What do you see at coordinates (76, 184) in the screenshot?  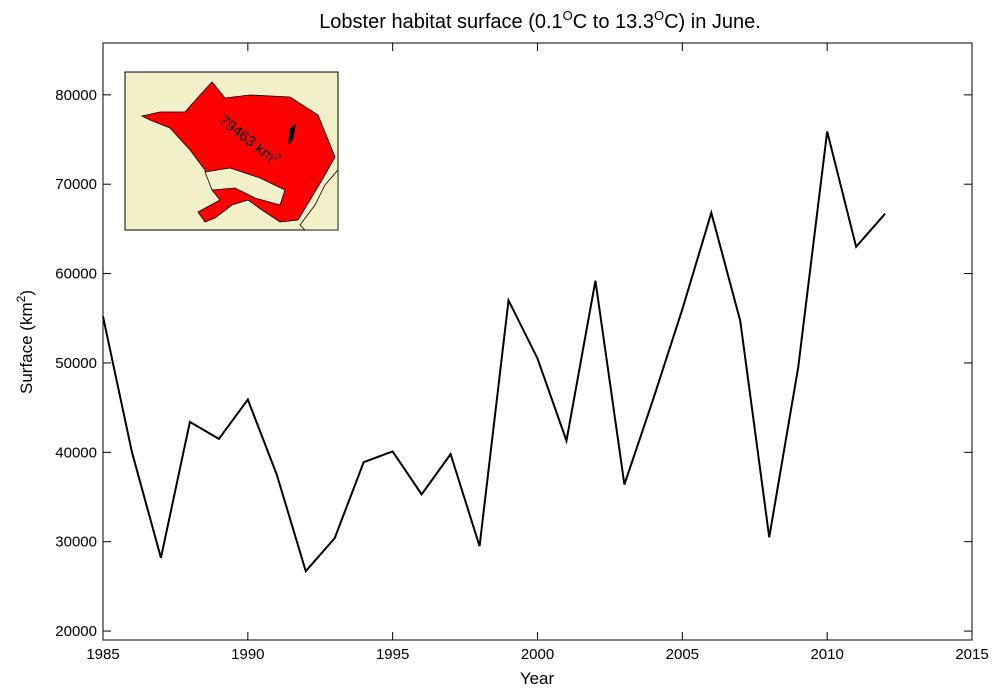 I see `y-tick-label: 70000` at bounding box center [76, 184].